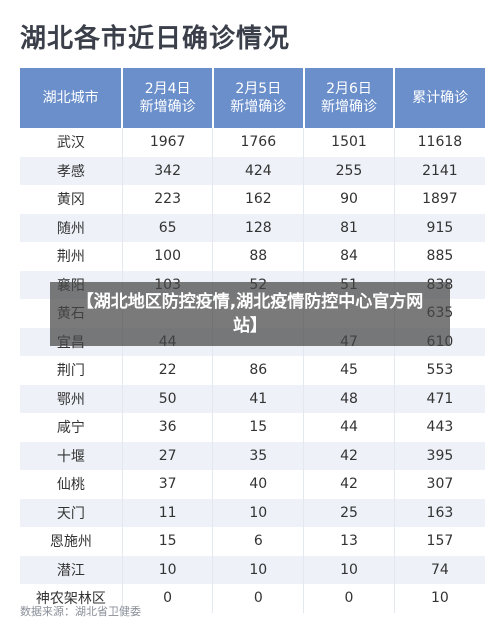 The height and width of the screenshot is (629, 500). Describe the element at coordinates (439, 484) in the screenshot. I see `value-cell: 307` at that location.